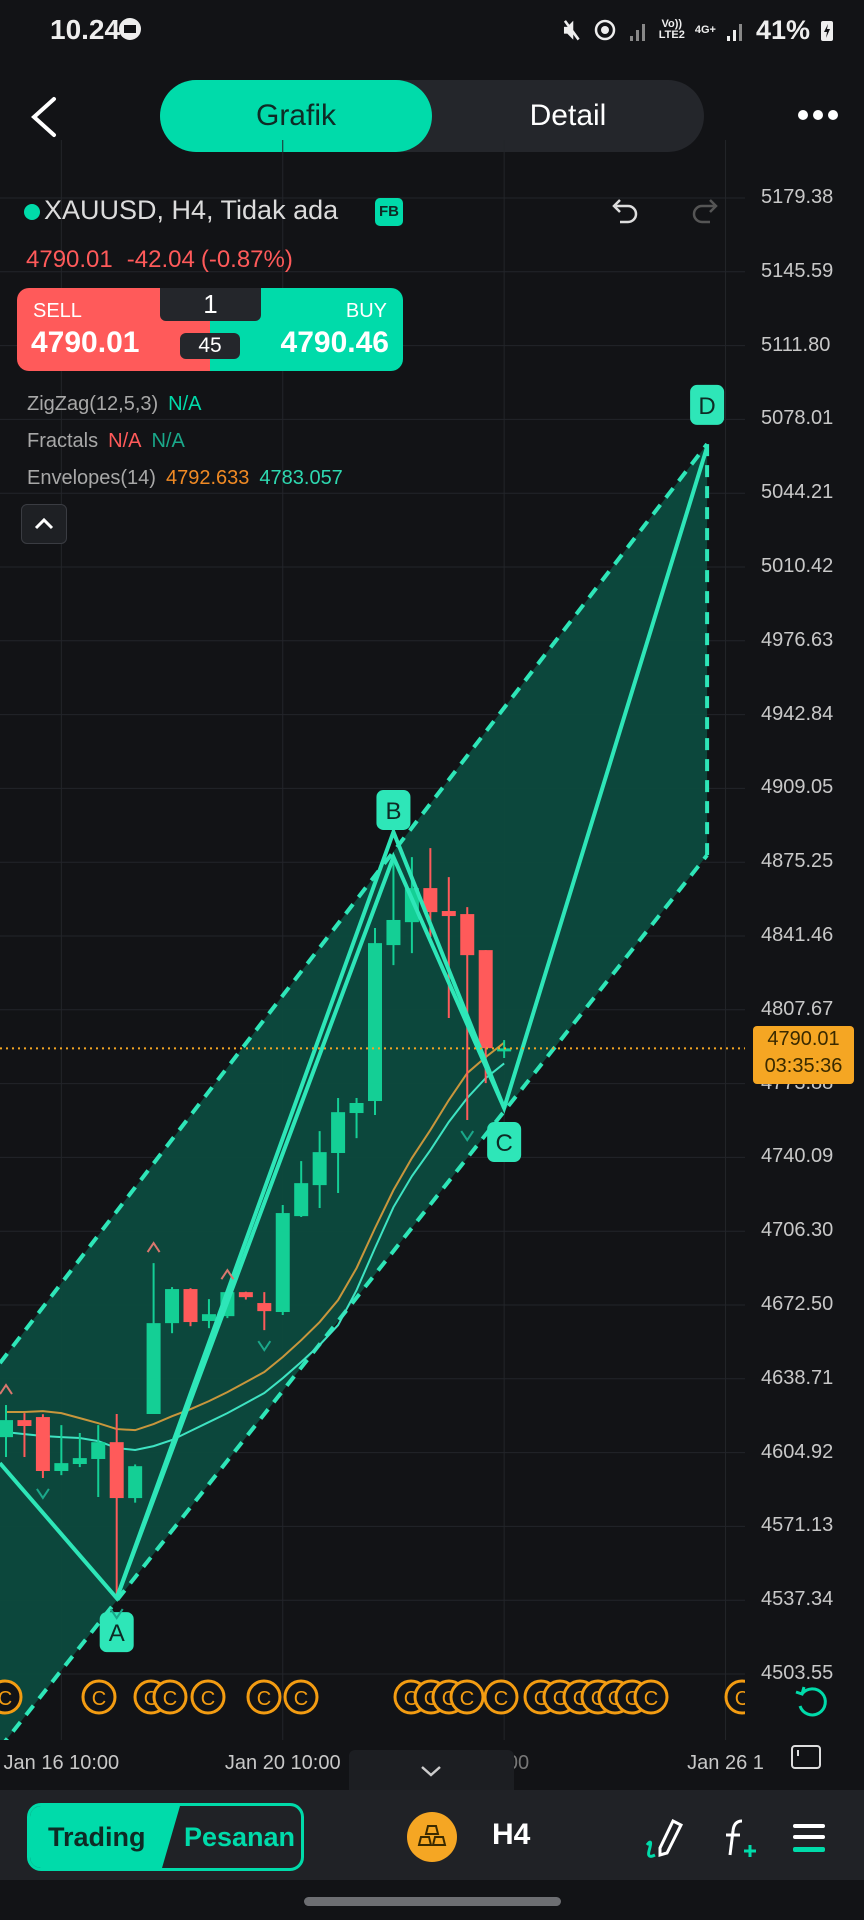 Image resolution: width=864 pixels, height=1920 pixels. I want to click on more-options-icon, so click(818, 115).